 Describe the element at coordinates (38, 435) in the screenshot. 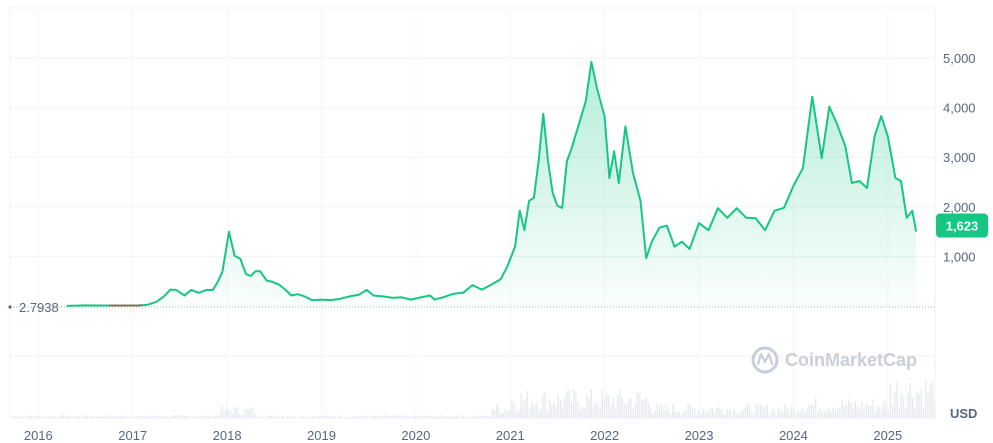

I see `x-tick-label: 2016` at that location.